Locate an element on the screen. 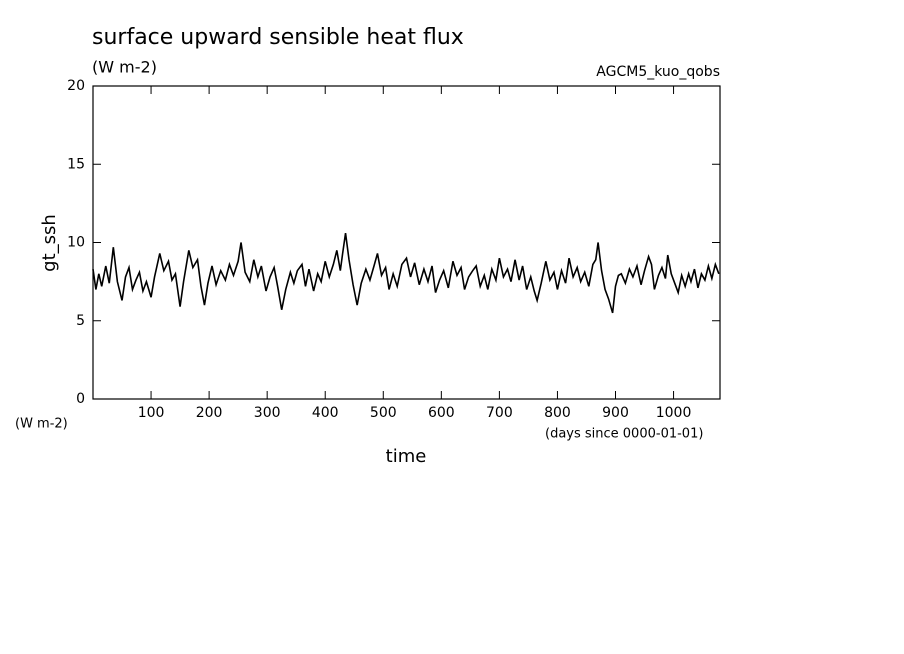  x-tick-label: 600 is located at coordinates (441, 413).